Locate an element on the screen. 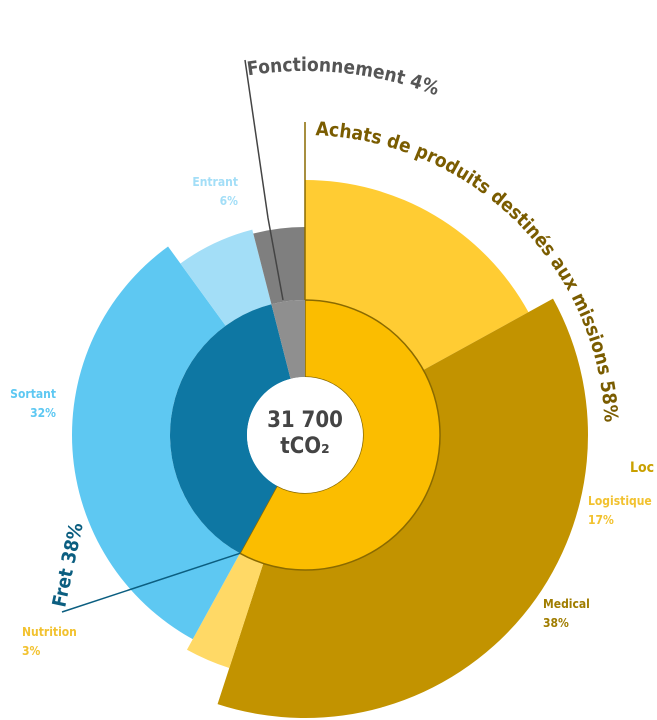  category-label-path: Fonctionnement 4% is located at coordinates (344, 77).